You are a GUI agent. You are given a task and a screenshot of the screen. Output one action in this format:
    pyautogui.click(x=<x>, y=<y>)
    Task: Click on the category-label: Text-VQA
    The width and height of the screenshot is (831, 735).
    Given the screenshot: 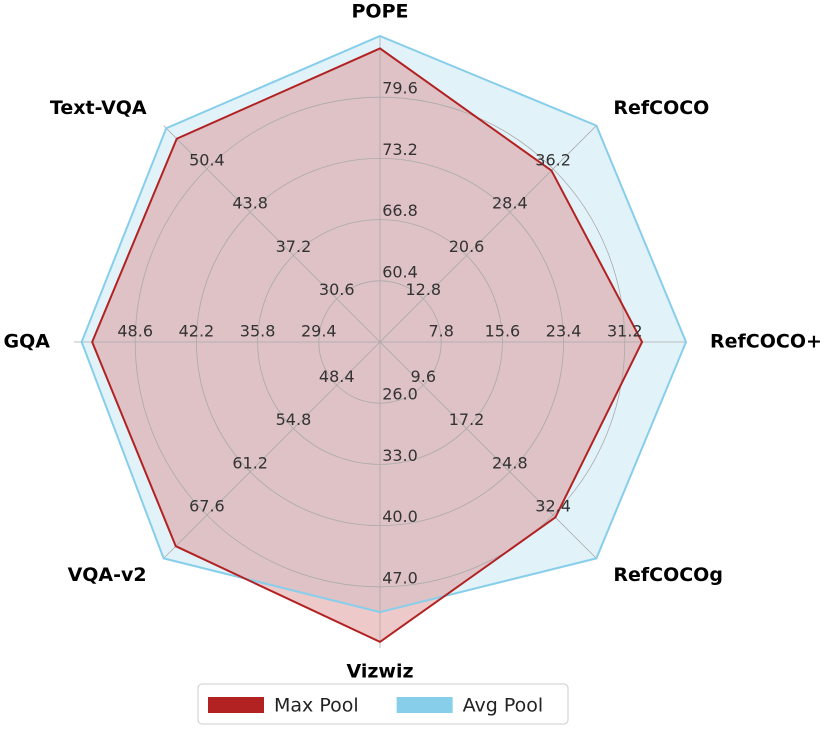 What is the action you would take?
    pyautogui.click(x=98, y=108)
    